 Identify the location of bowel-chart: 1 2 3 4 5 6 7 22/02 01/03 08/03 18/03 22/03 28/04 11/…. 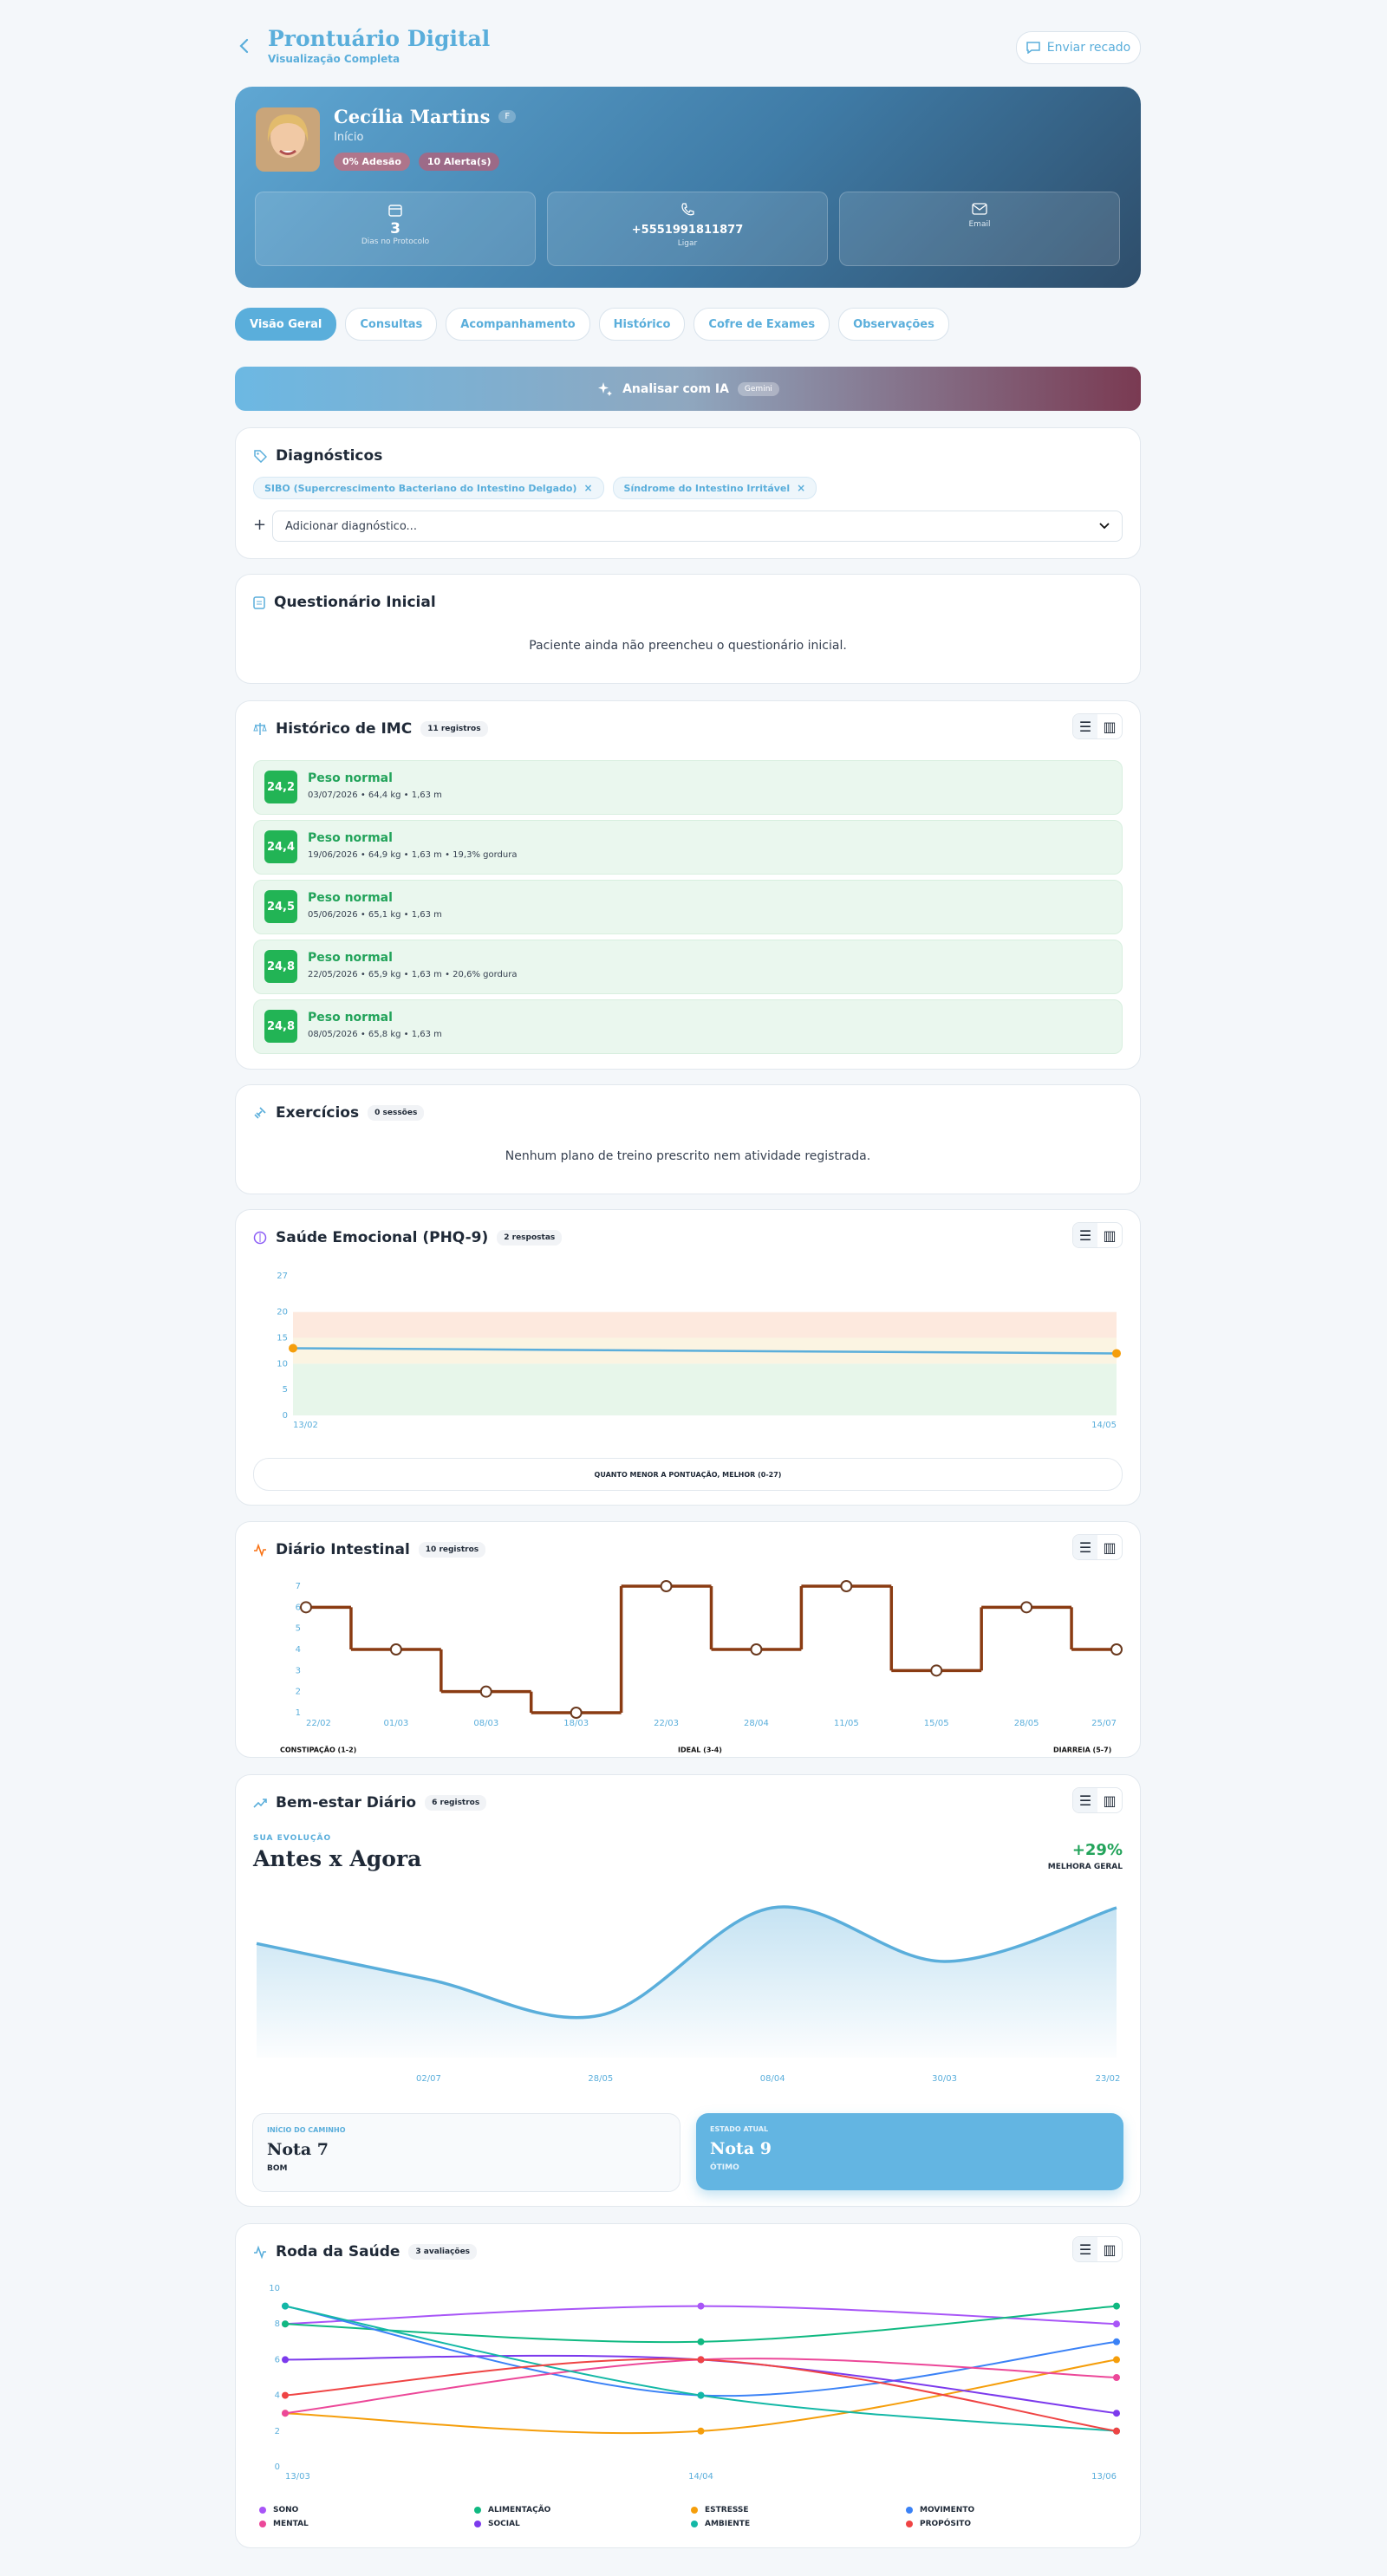
(701, 1667).